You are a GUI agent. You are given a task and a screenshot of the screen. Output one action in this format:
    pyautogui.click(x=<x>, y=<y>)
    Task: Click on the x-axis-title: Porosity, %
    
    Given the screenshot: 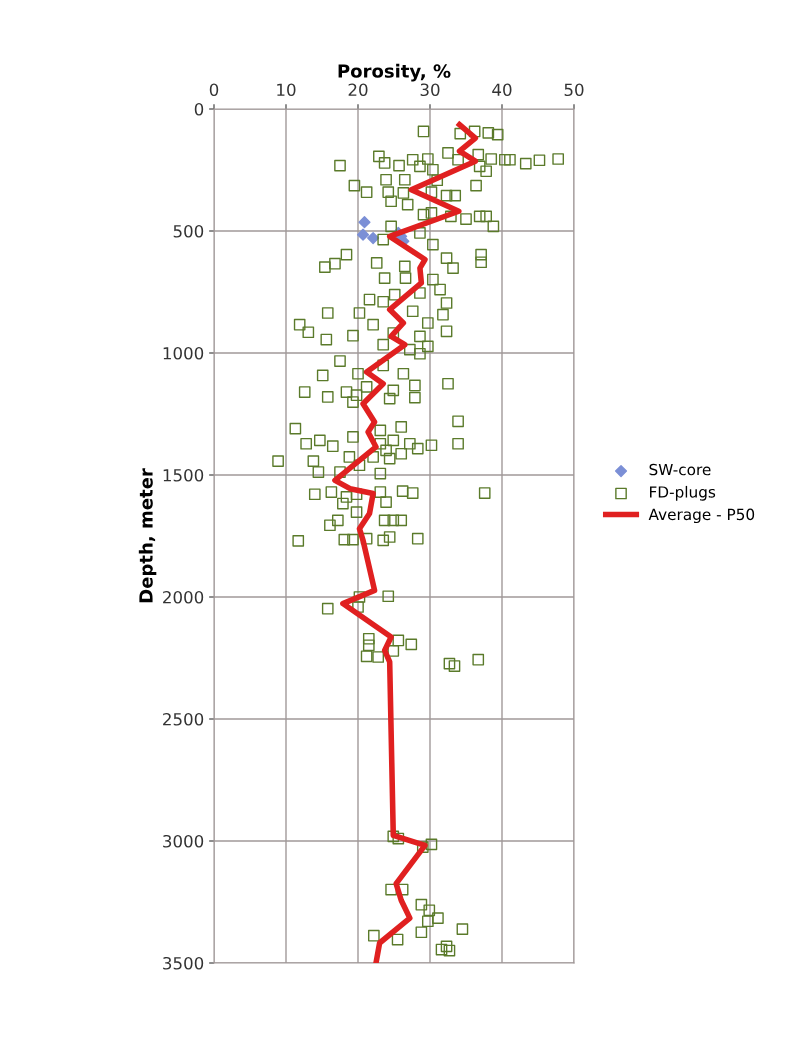 What is the action you would take?
    pyautogui.click(x=394, y=72)
    